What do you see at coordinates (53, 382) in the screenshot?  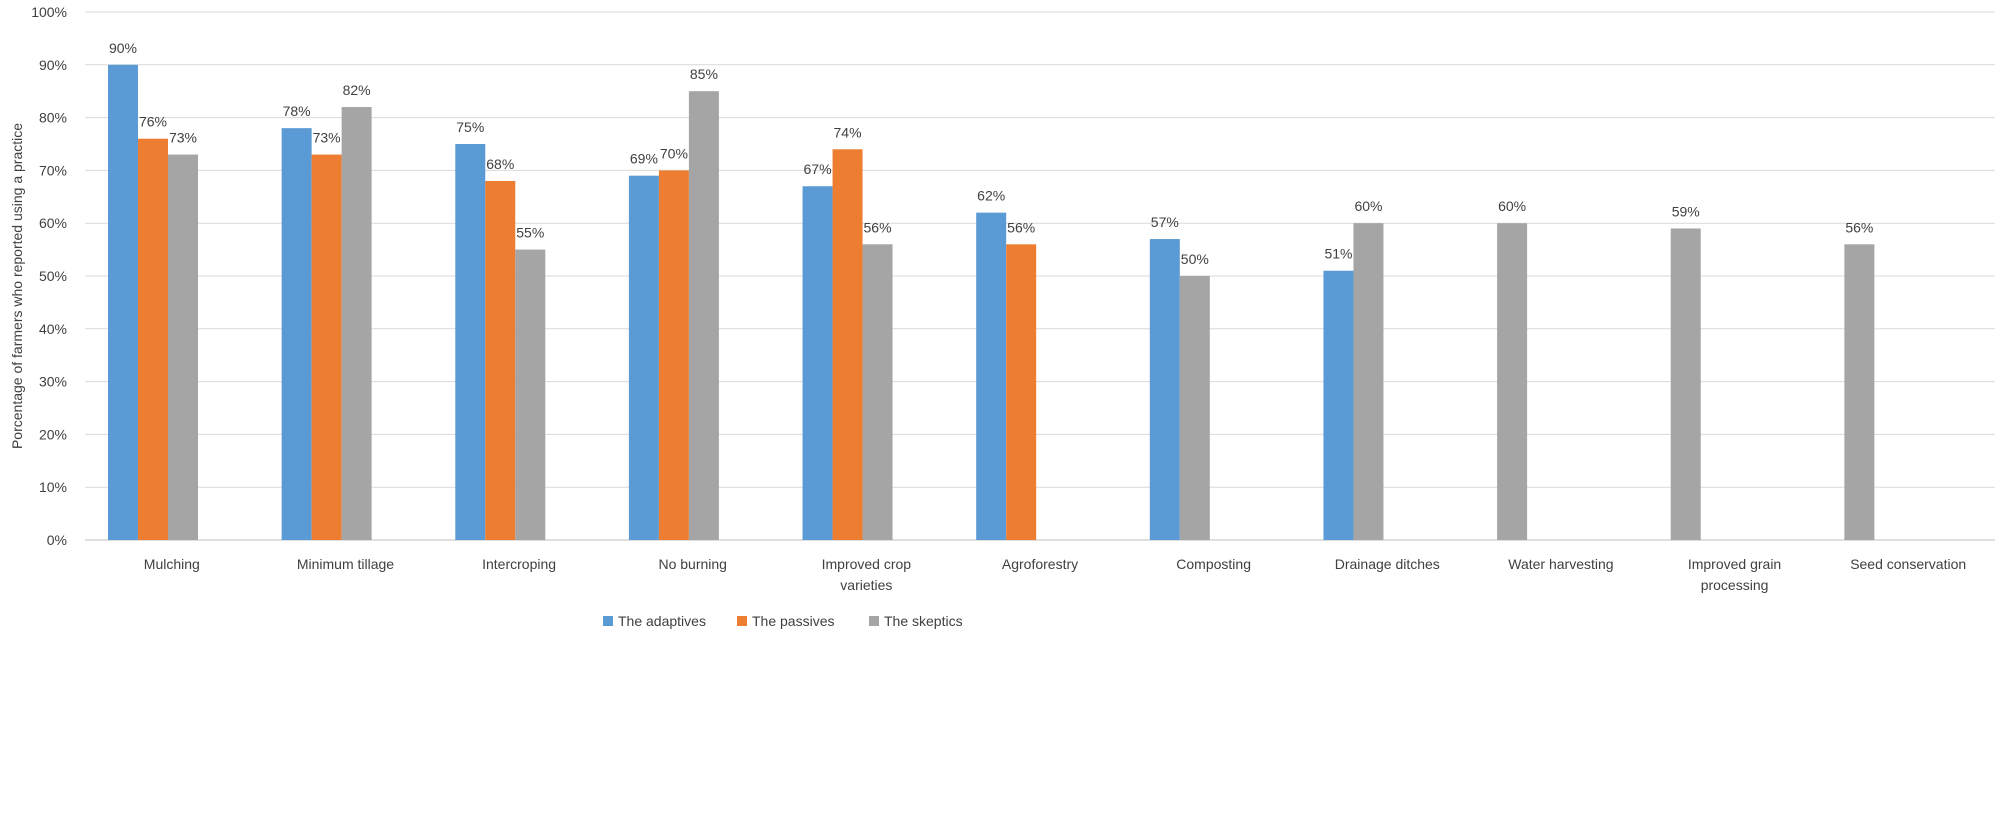 I see `y-tick-label: 30%` at bounding box center [53, 382].